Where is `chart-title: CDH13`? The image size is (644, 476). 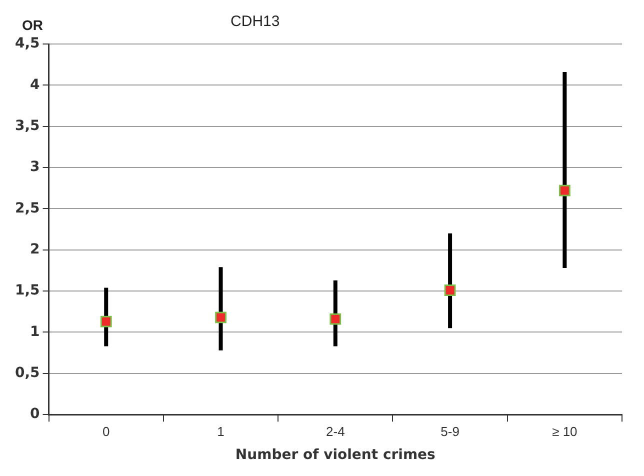 chart-title: CDH13 is located at coordinates (255, 21).